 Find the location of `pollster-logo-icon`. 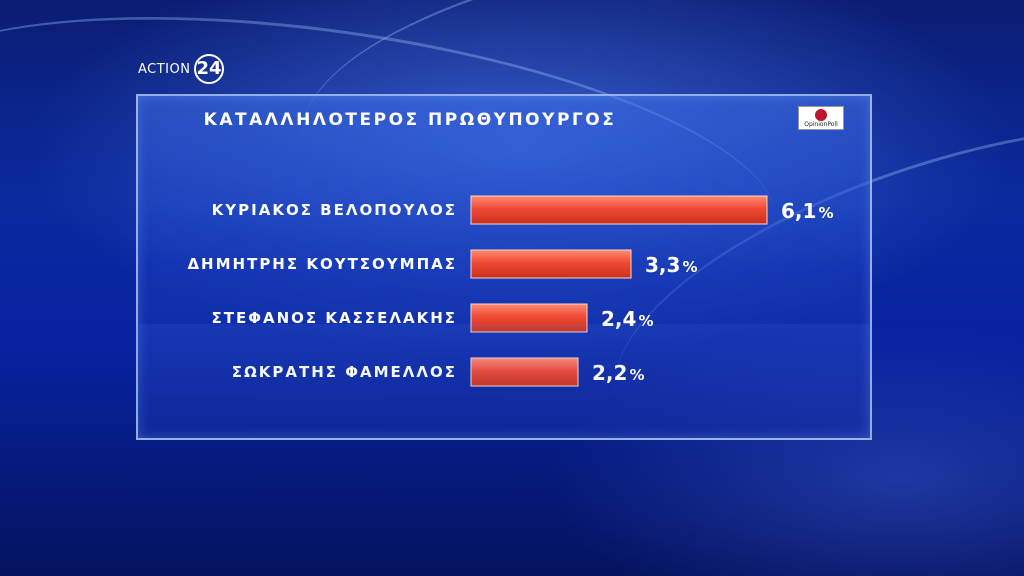

pollster-logo-icon is located at coordinates (821, 115).